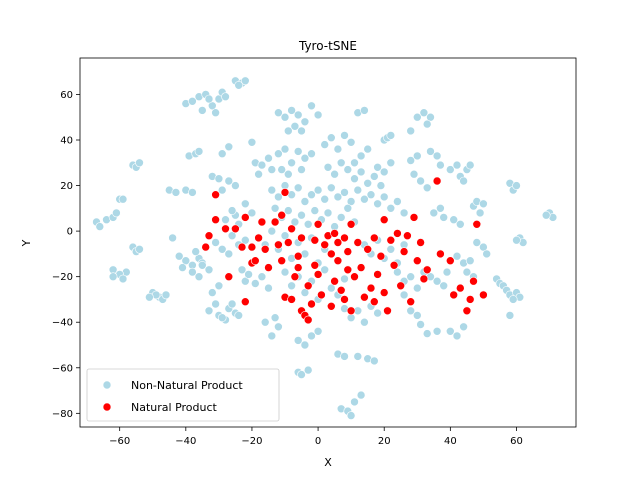 The image size is (640, 480). I want to click on y-tick-label: 60, so click(66, 95).